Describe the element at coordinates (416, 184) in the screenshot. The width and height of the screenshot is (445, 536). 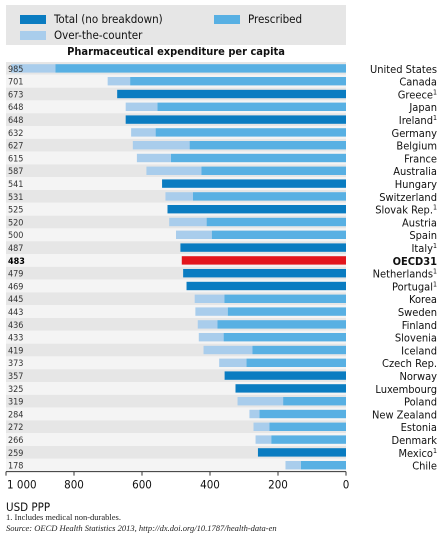
I see `country-label: Hungary` at that location.